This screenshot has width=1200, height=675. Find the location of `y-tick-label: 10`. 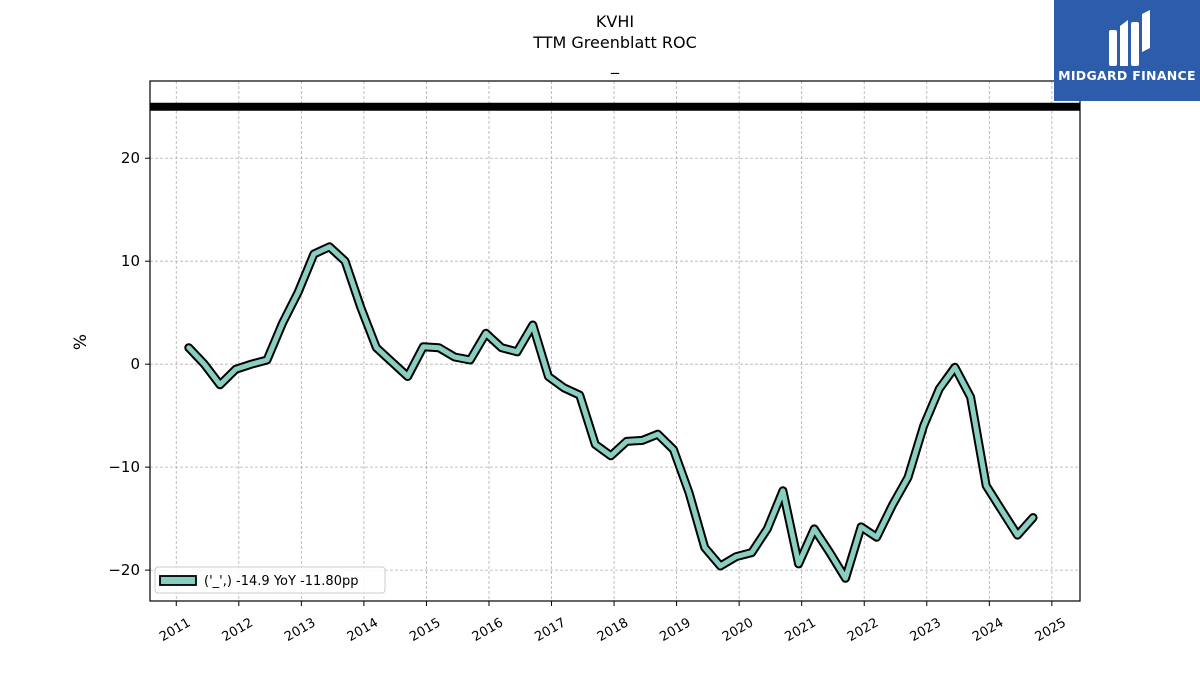

y-tick-label: 10 is located at coordinates (130, 261).